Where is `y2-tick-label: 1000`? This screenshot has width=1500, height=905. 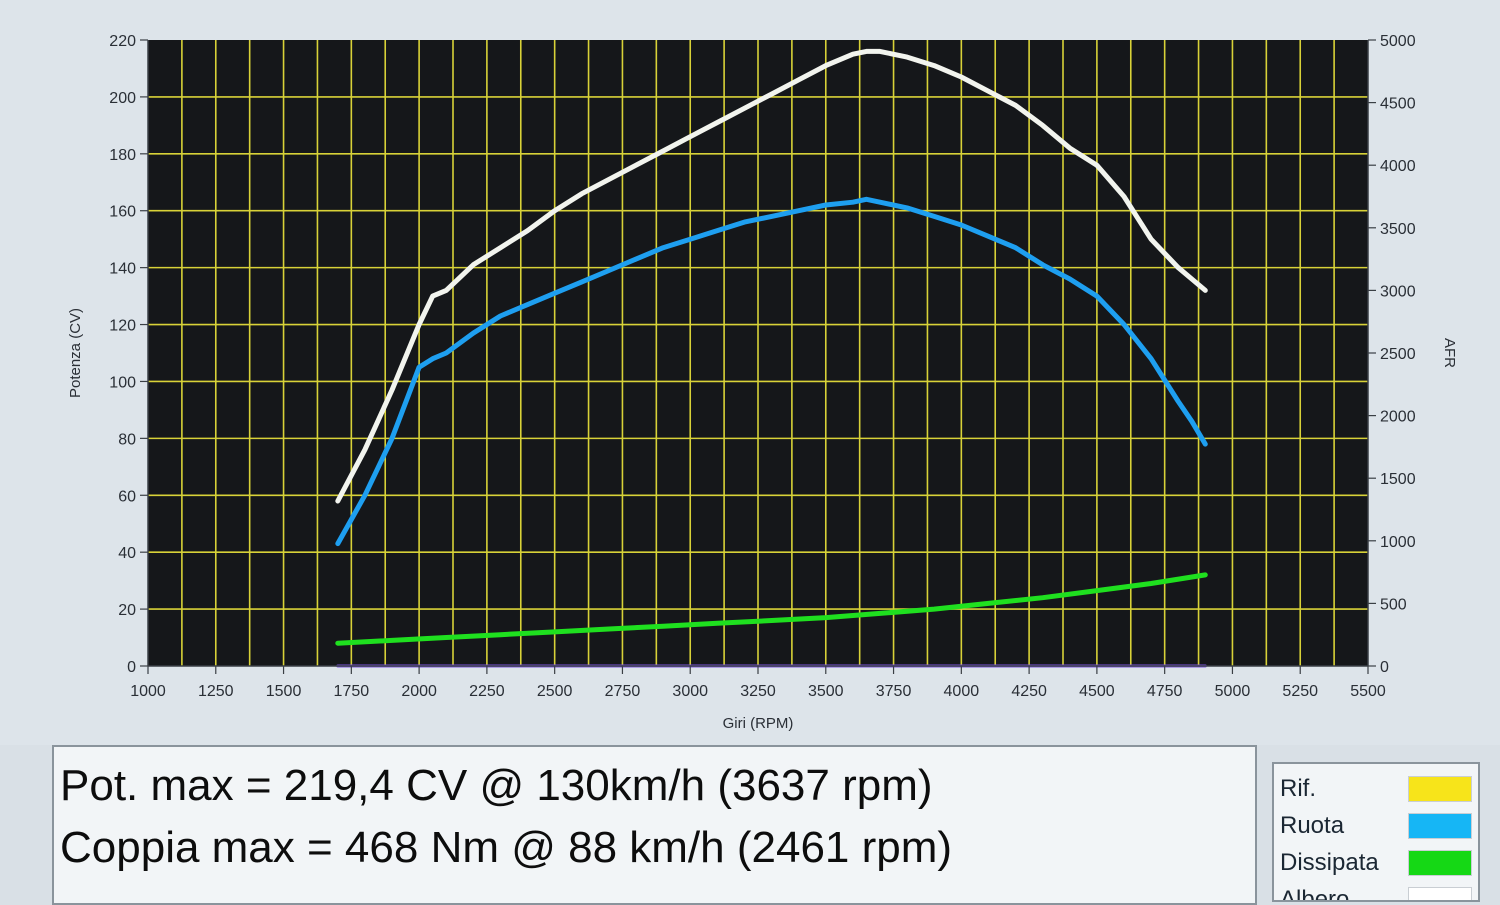 y2-tick-label: 1000 is located at coordinates (1398, 542).